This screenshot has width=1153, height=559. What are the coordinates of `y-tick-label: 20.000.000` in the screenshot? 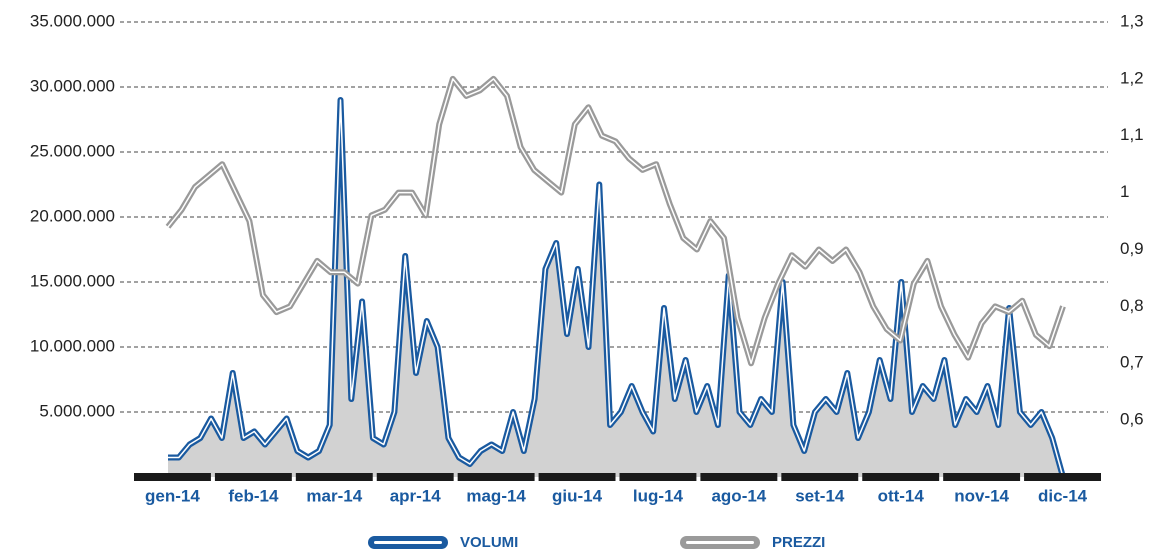 It's located at (72, 215).